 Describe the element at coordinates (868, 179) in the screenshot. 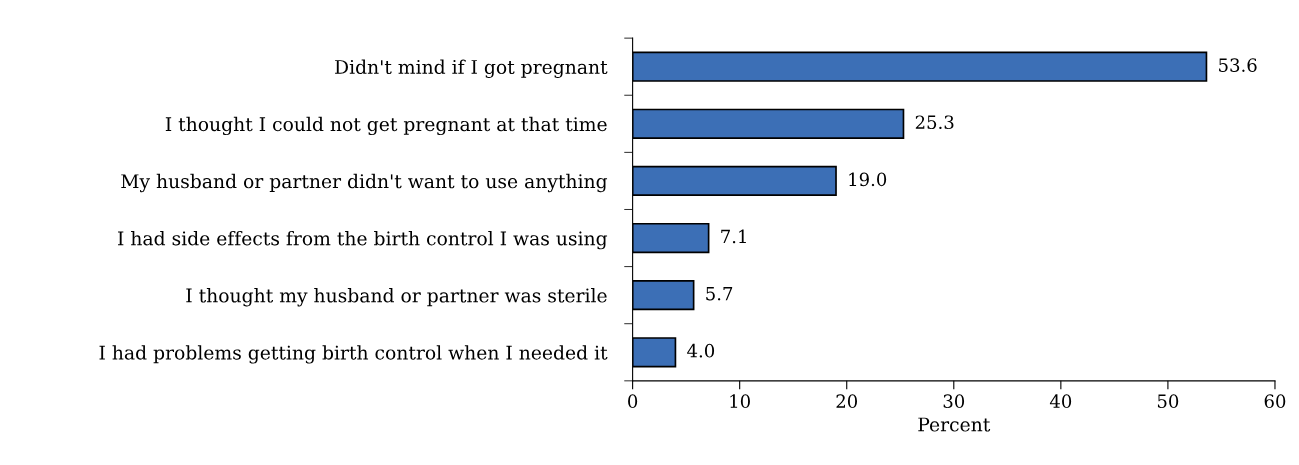

I see `data-label: 19.0` at that location.